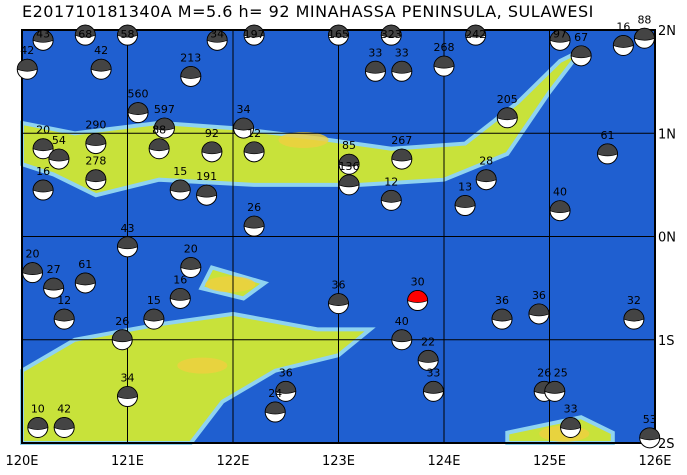 Image resolution: width=687 pixels, height=475 pixels. Describe the element at coordinates (666, 341) in the screenshot. I see `y-tick-label: 1S` at that location.